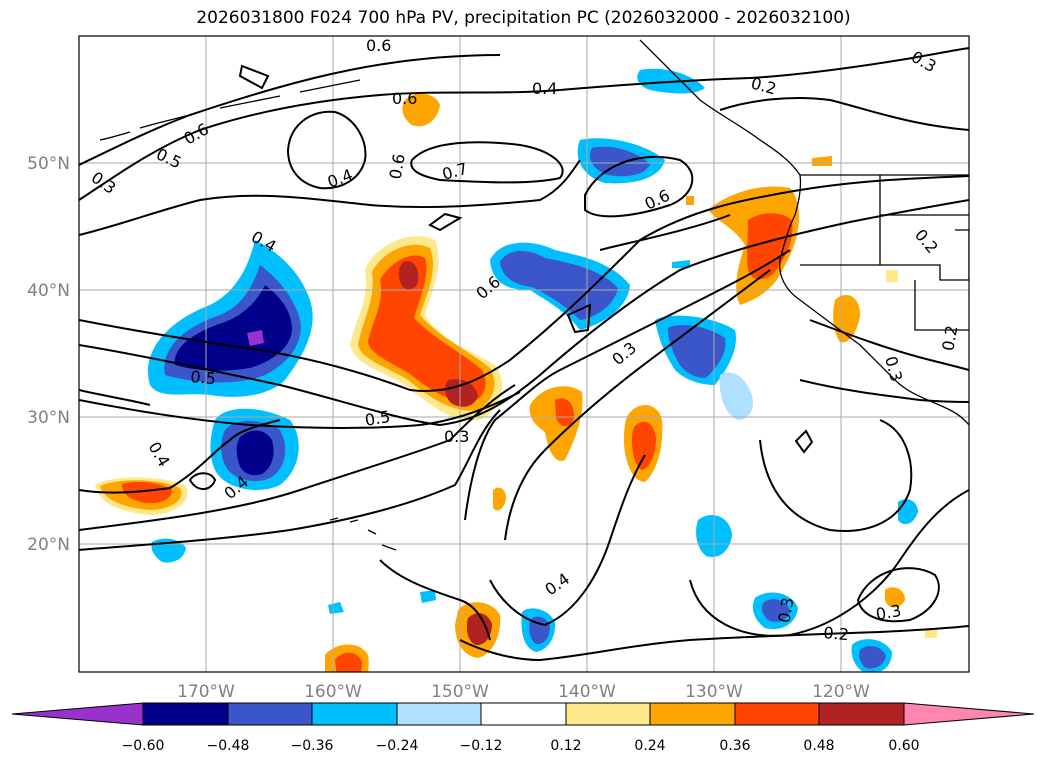  What do you see at coordinates (77, 714) in the screenshot?
I see `colorbar-extend-low` at bounding box center [77, 714].